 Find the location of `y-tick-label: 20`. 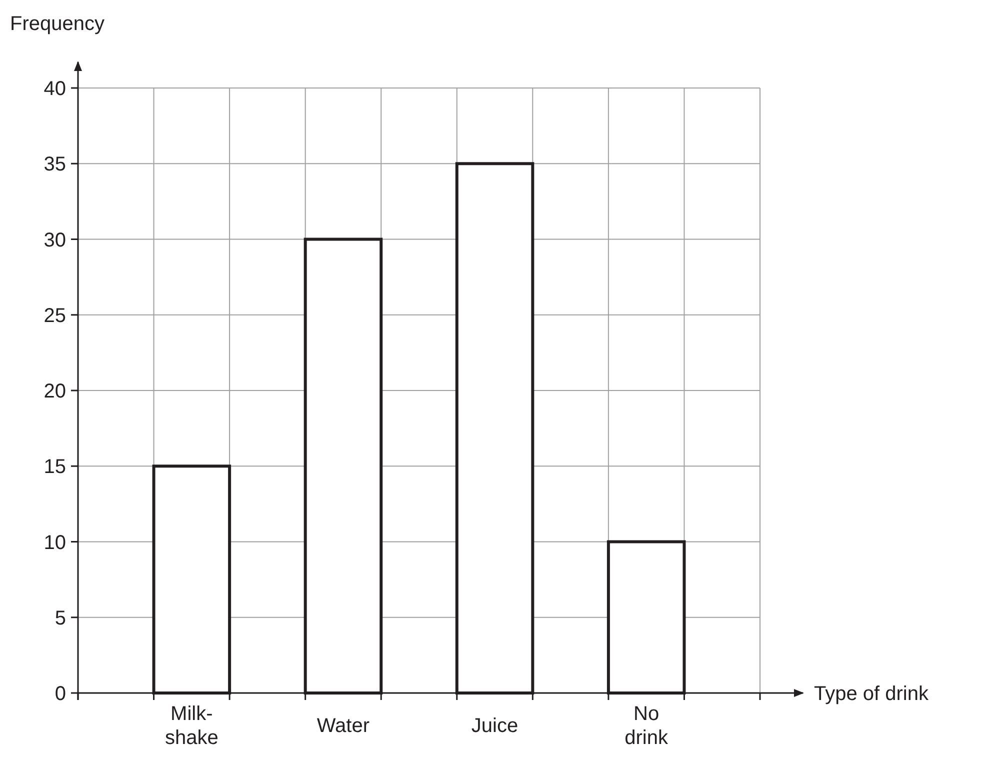

y-tick-label: 20 is located at coordinates (55, 391).